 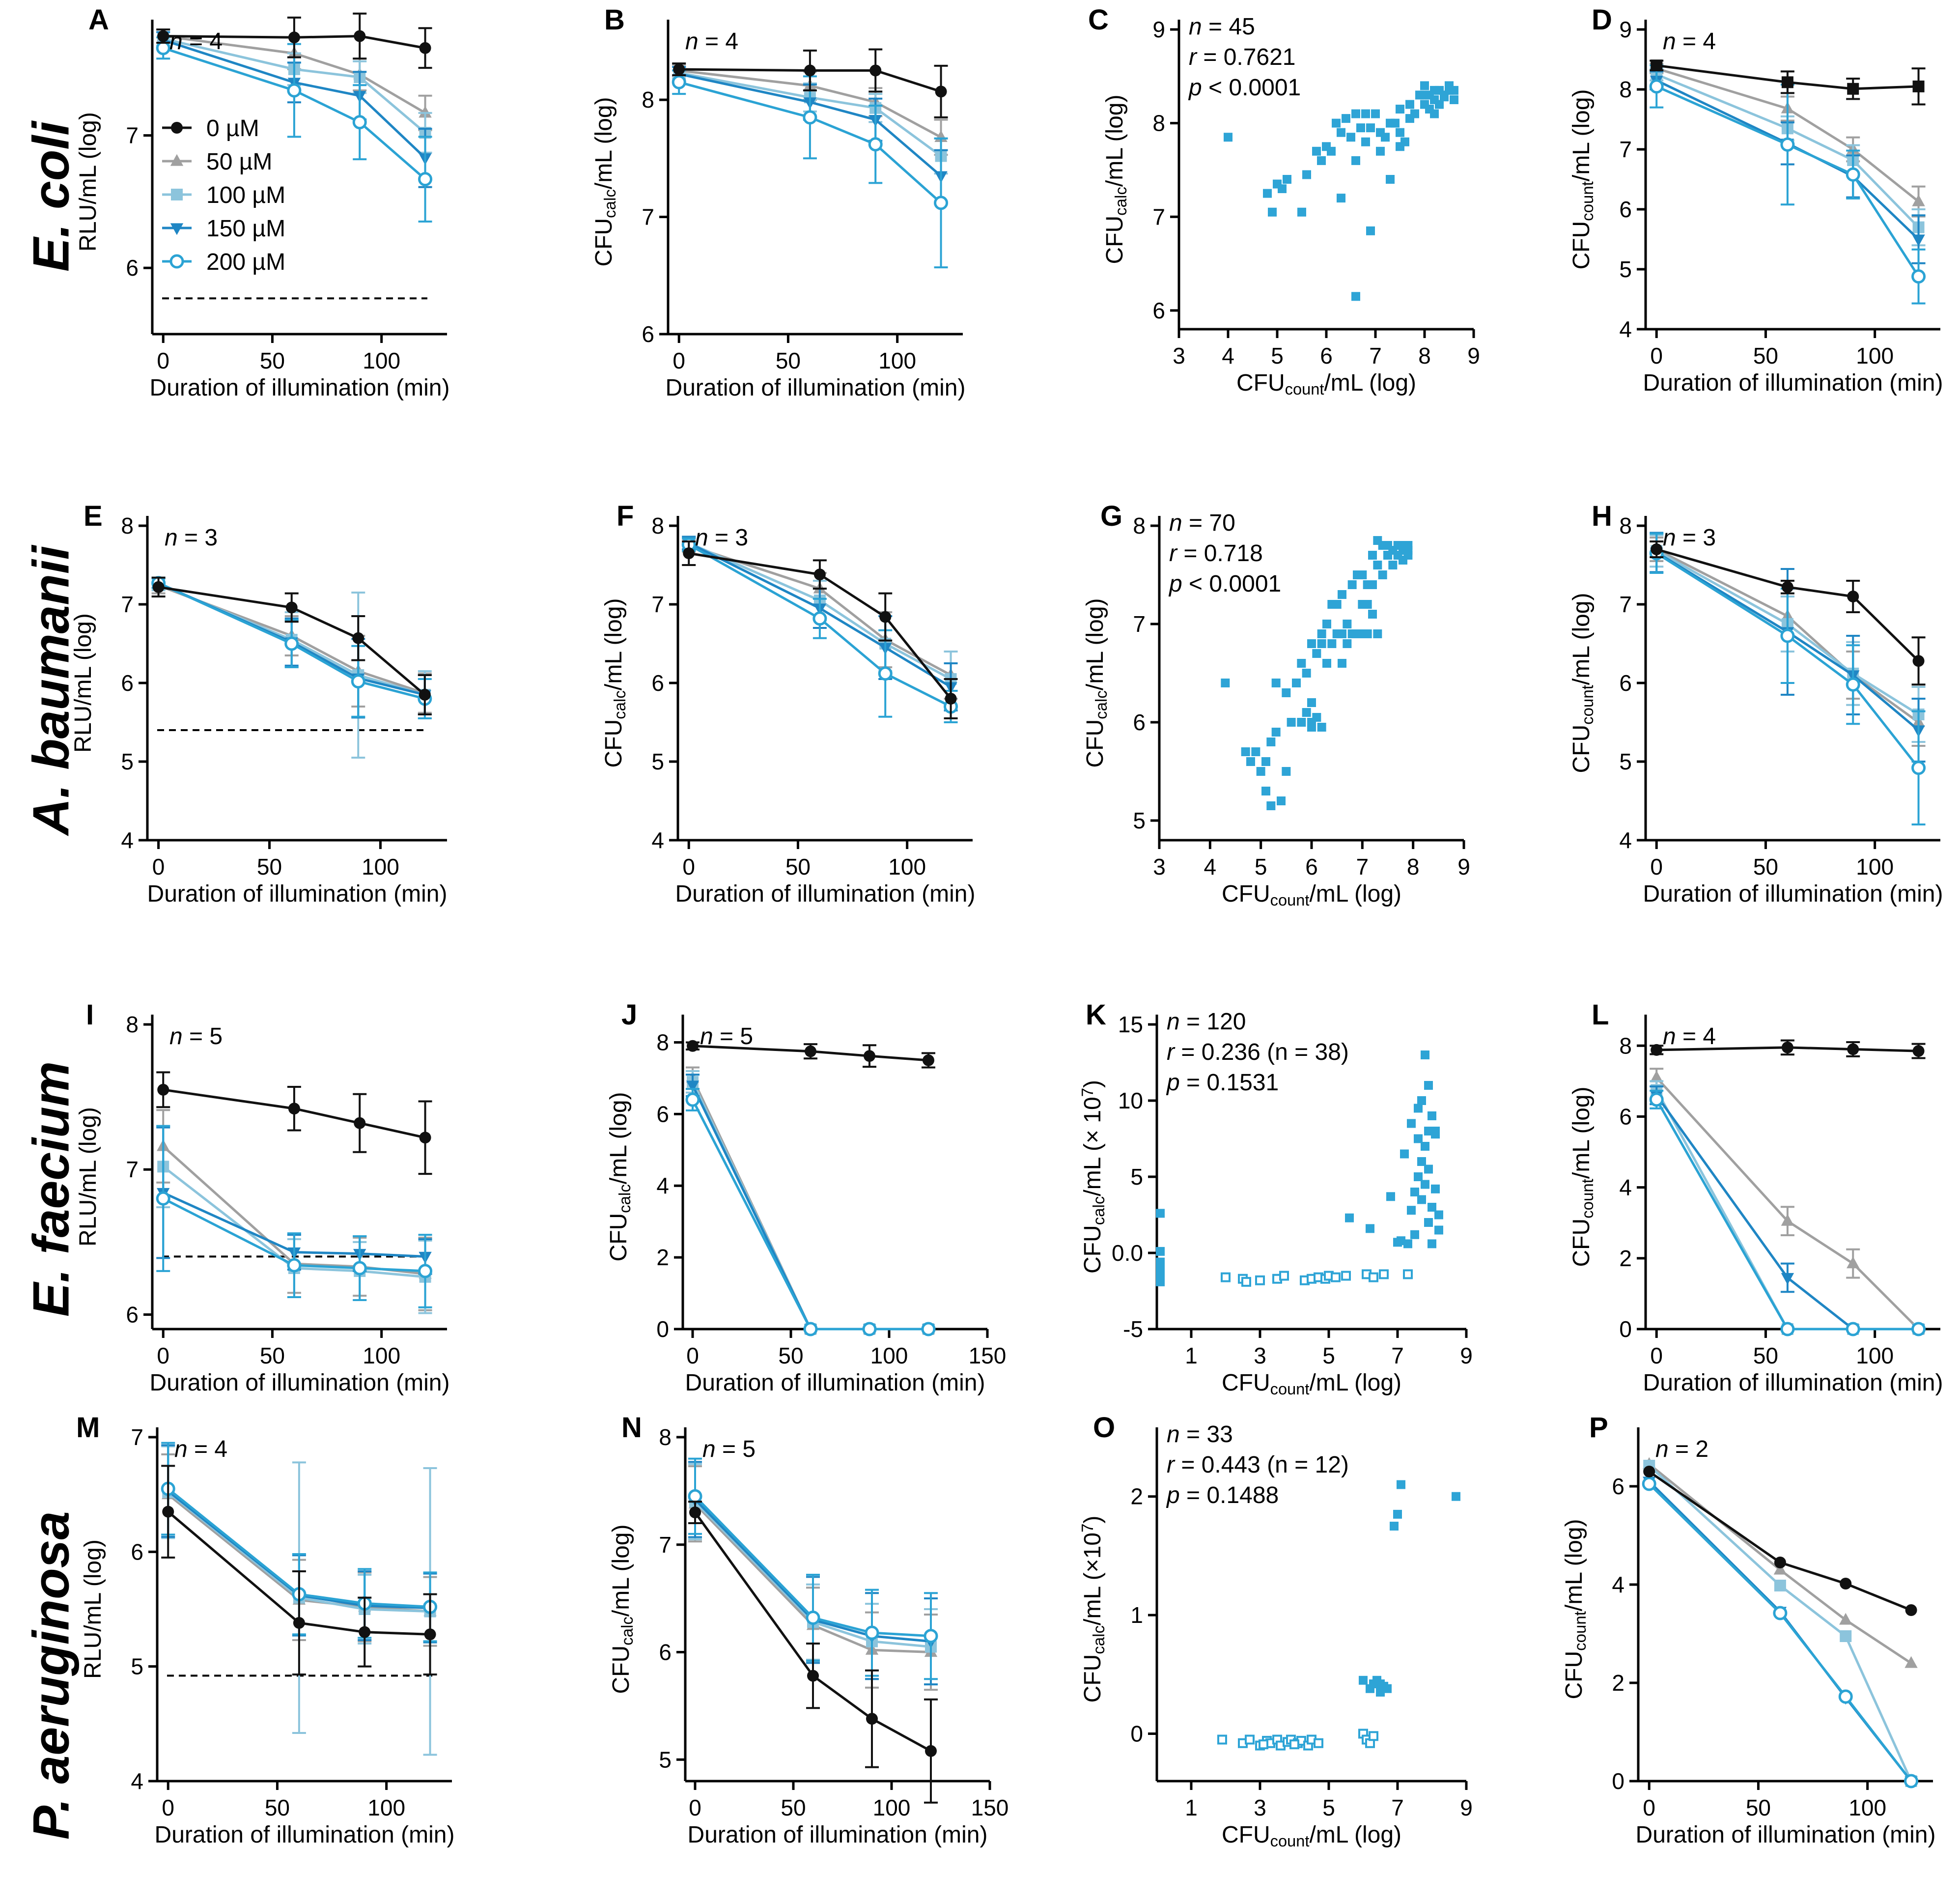 What do you see at coordinates (1260, 1355) in the screenshot?
I see `x-tick-label: 3` at bounding box center [1260, 1355].